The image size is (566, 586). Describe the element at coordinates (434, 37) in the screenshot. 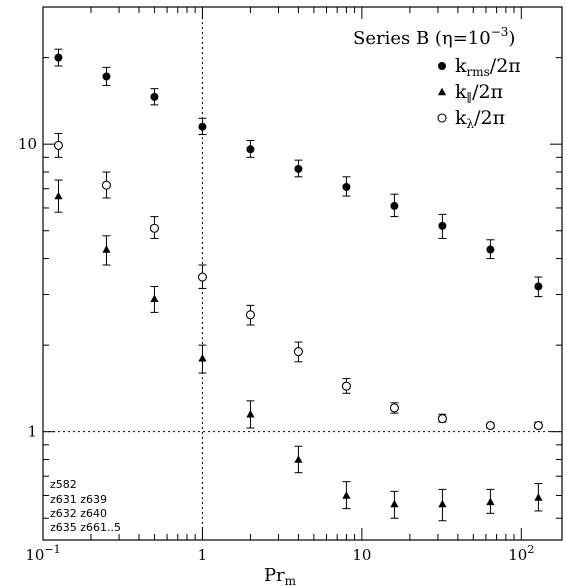

I see `chart-title: Series B (η=10−3)` at that location.